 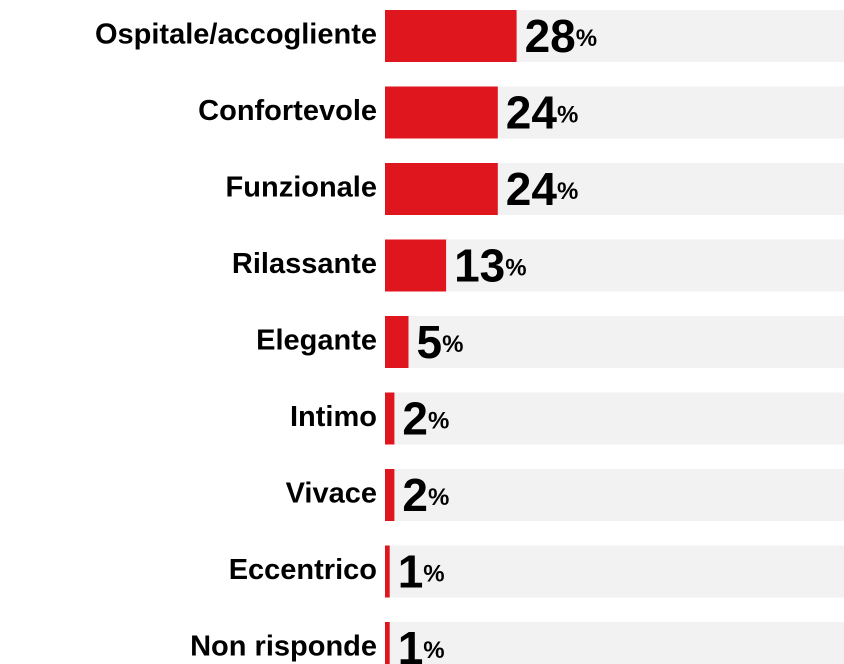 What do you see at coordinates (304, 264) in the screenshot?
I see `category-label: Rilassante` at bounding box center [304, 264].